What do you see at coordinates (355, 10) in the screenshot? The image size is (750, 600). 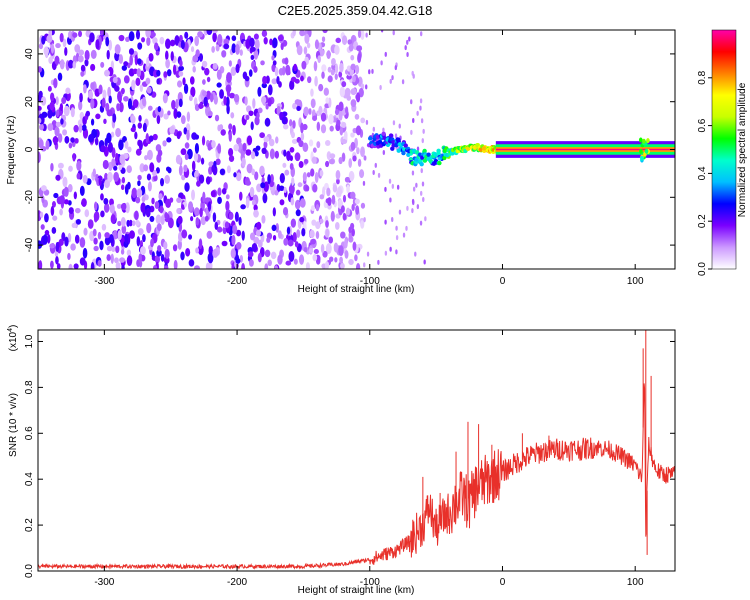 I see `figure-title: C2E5.2025.359.04.42.G18` at bounding box center [355, 10].